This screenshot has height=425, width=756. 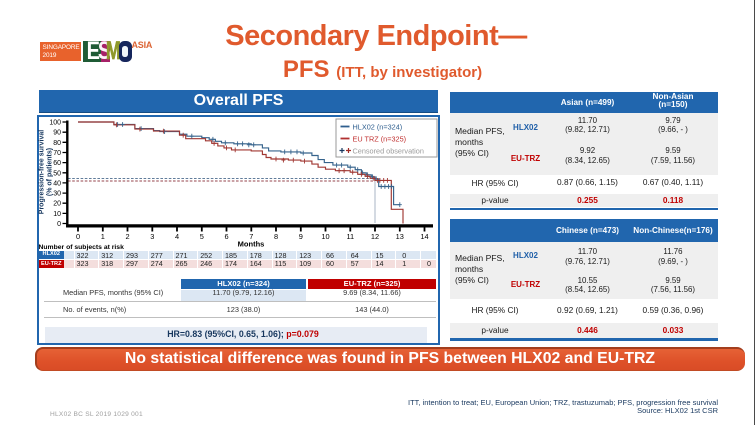 What do you see at coordinates (251, 243) in the screenshot?
I see `svg-text: Months` at bounding box center [251, 243].